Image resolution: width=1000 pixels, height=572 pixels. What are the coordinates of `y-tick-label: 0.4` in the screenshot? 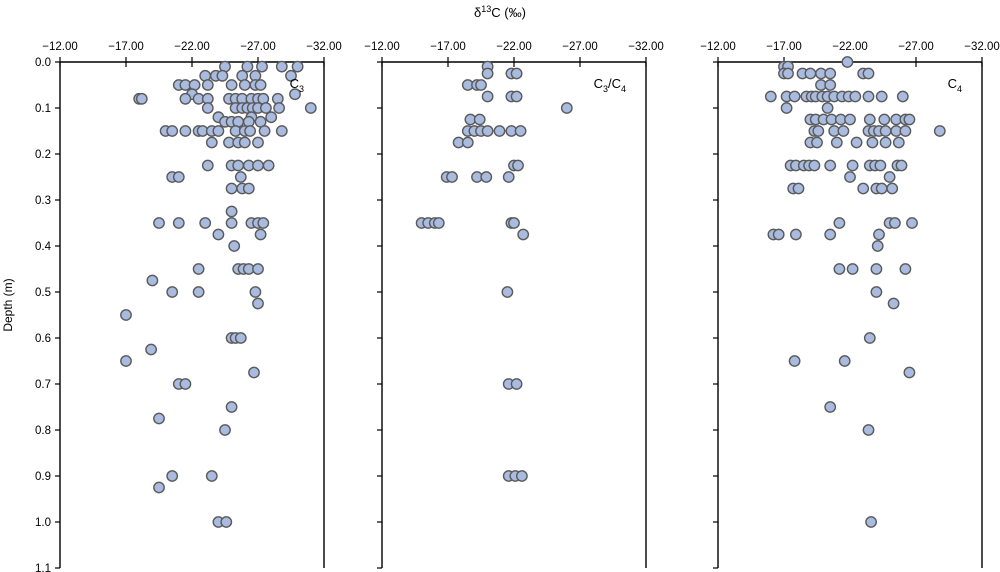 It's located at (43, 247).